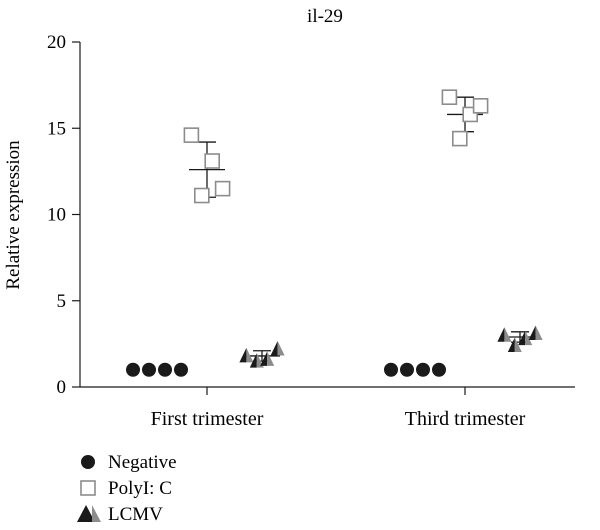  I want to click on legend-item: PolyI: C, so click(126, 488).